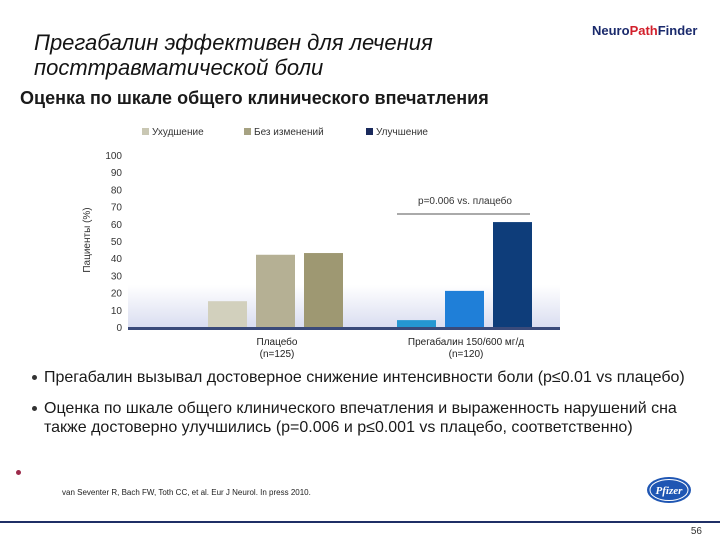 This screenshot has height=540, width=720. I want to click on legend-label-nochange: Без изменений, so click(289, 132).